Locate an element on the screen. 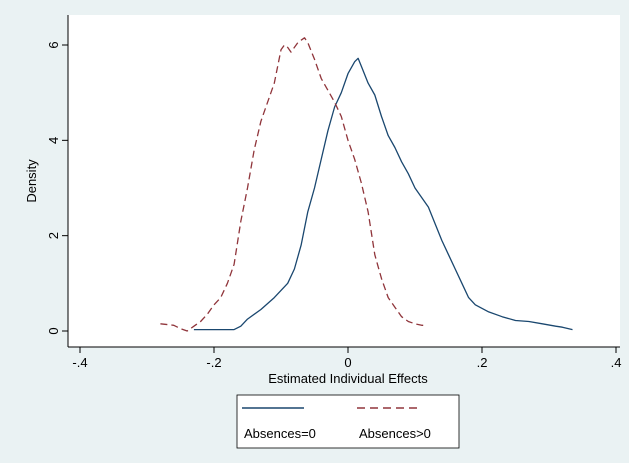  y-axis-title: Density is located at coordinates (31, 181).